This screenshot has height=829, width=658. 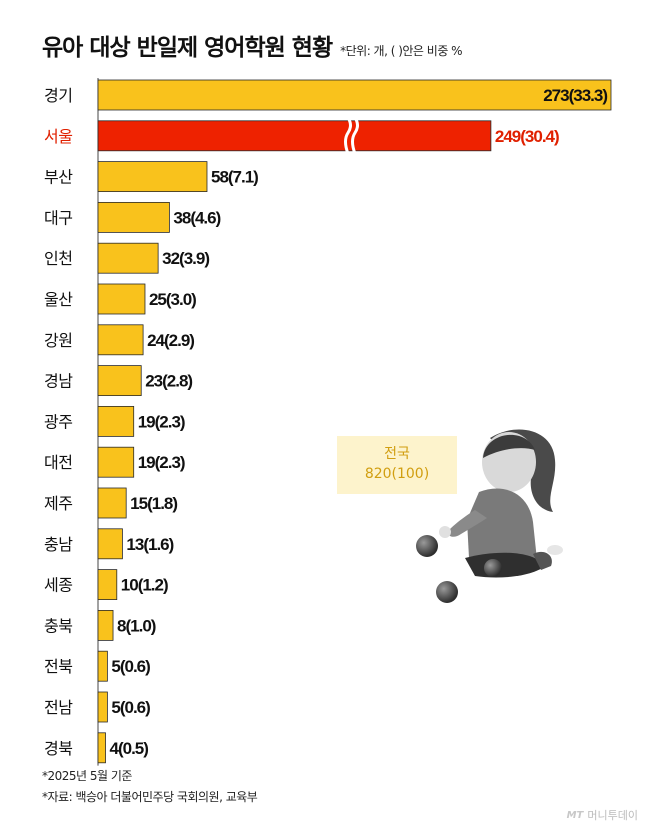 What do you see at coordinates (129, 748) in the screenshot?
I see `value-label-경북: 4(0.5)` at bounding box center [129, 748].